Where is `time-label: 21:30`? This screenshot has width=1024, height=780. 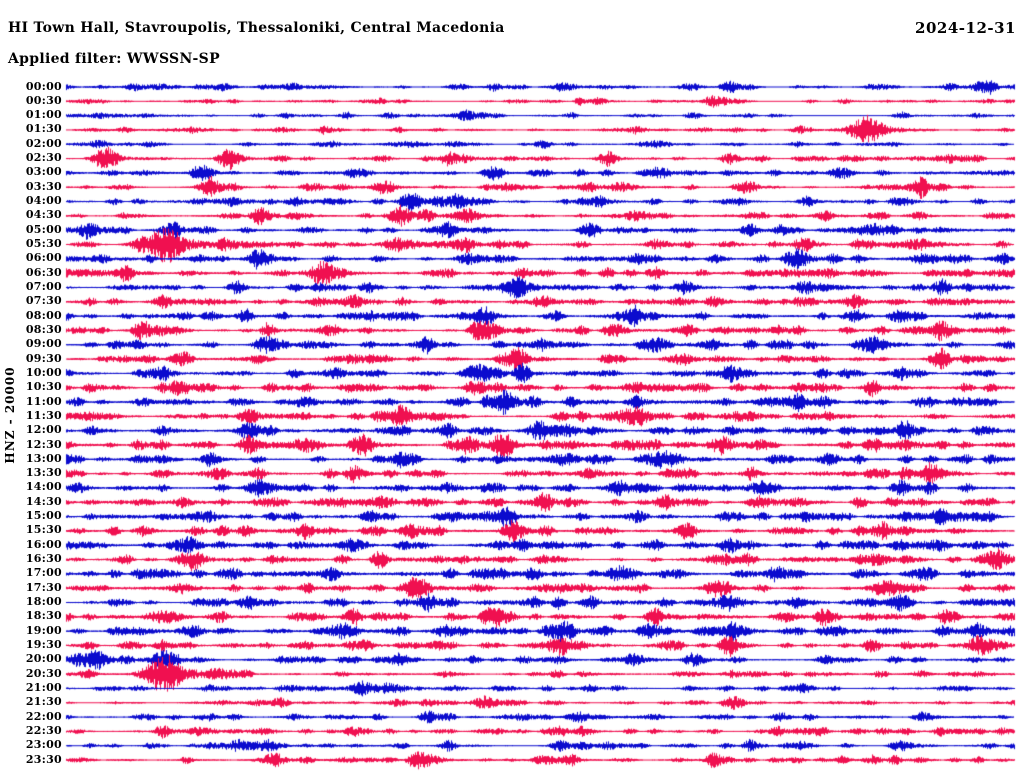 time-label: 21:30 is located at coordinates (43, 702).